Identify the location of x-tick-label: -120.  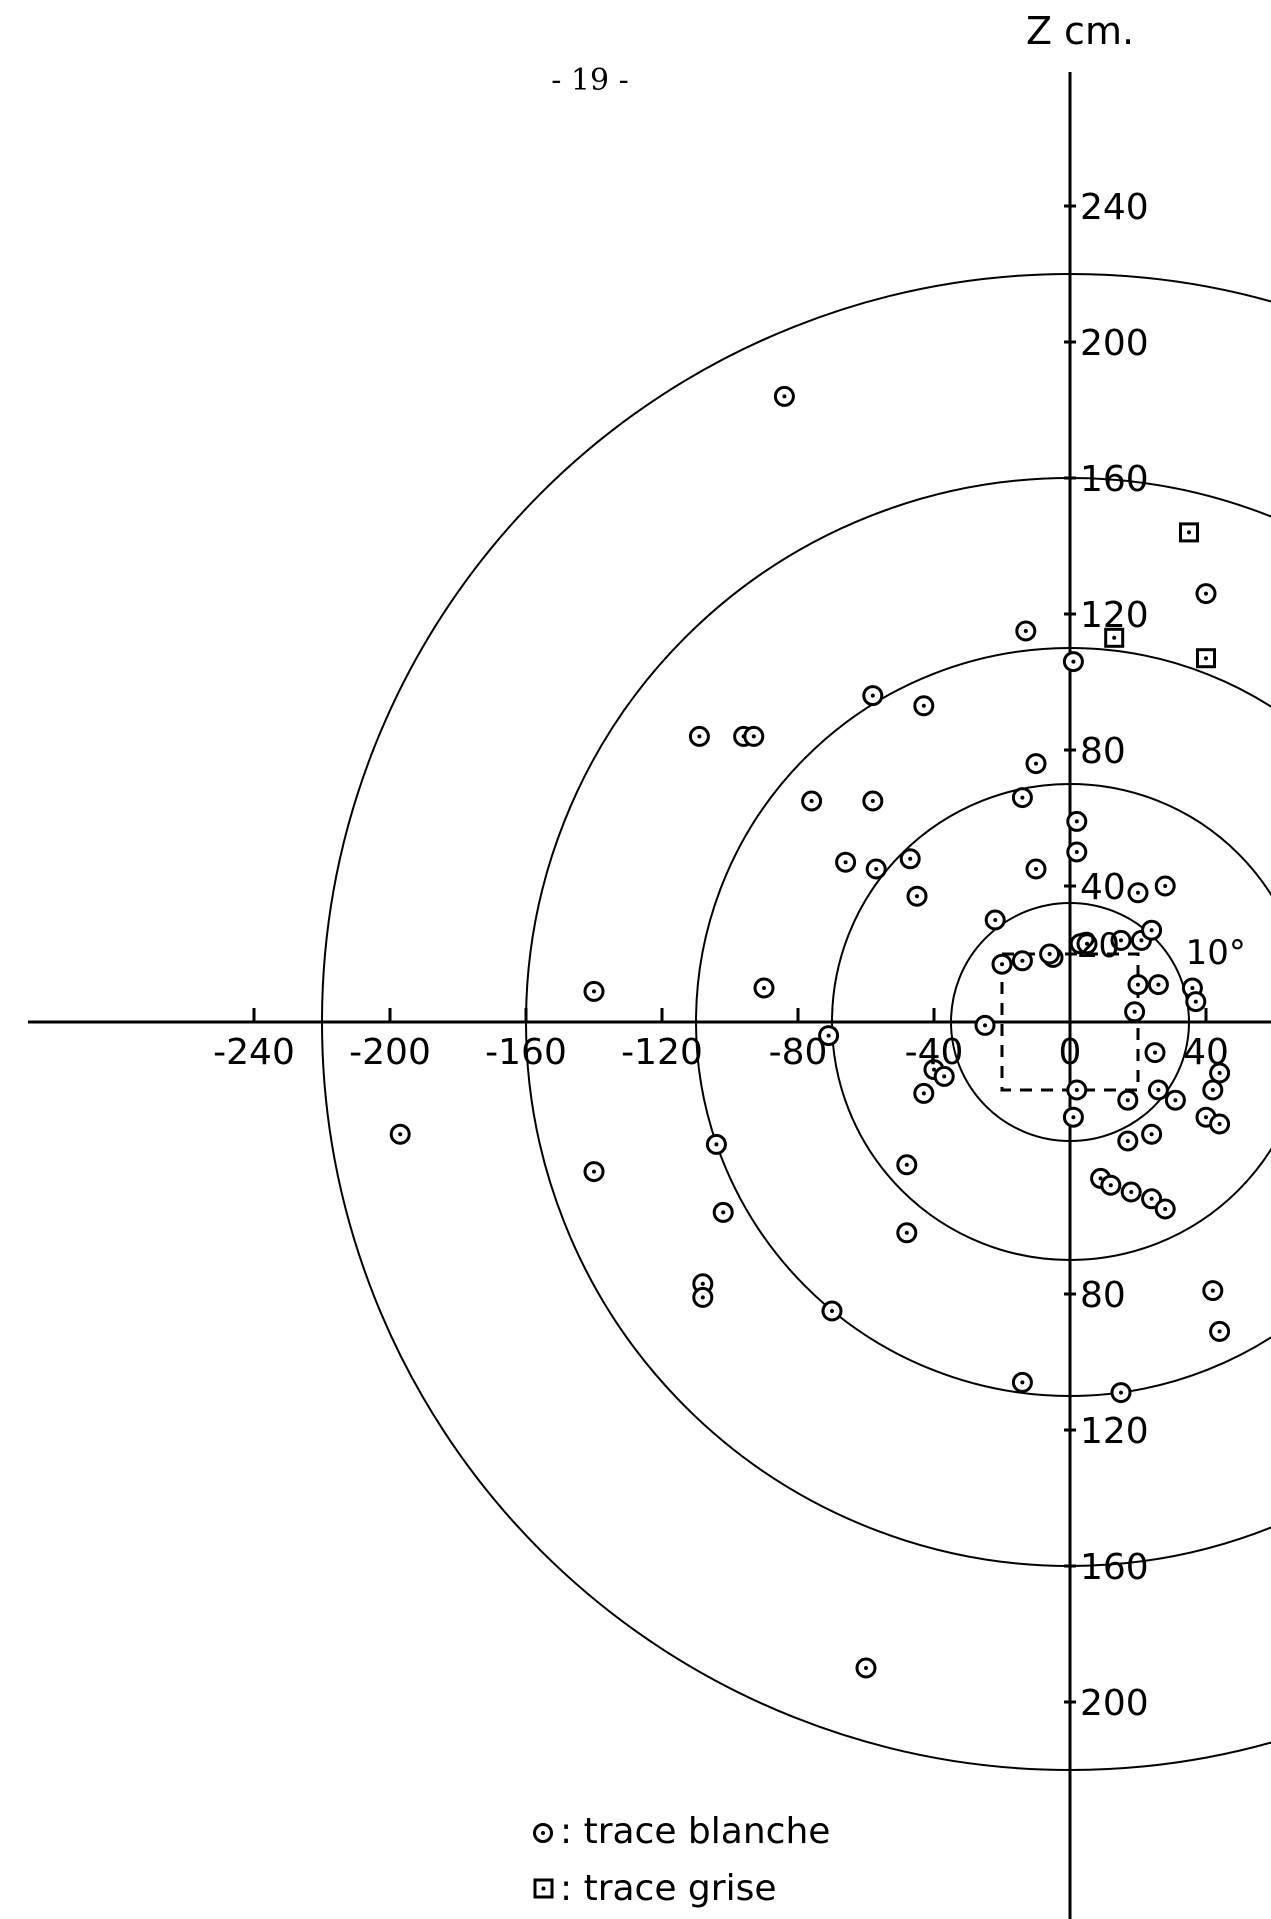
(662, 1052).